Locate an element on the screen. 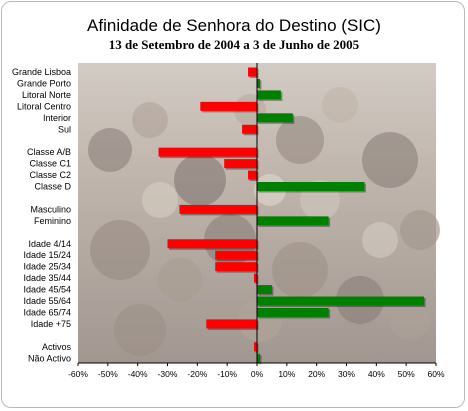 Image resolution: width=468 pixels, height=411 pixels. category-label: Grande Lisboa is located at coordinates (41, 72).